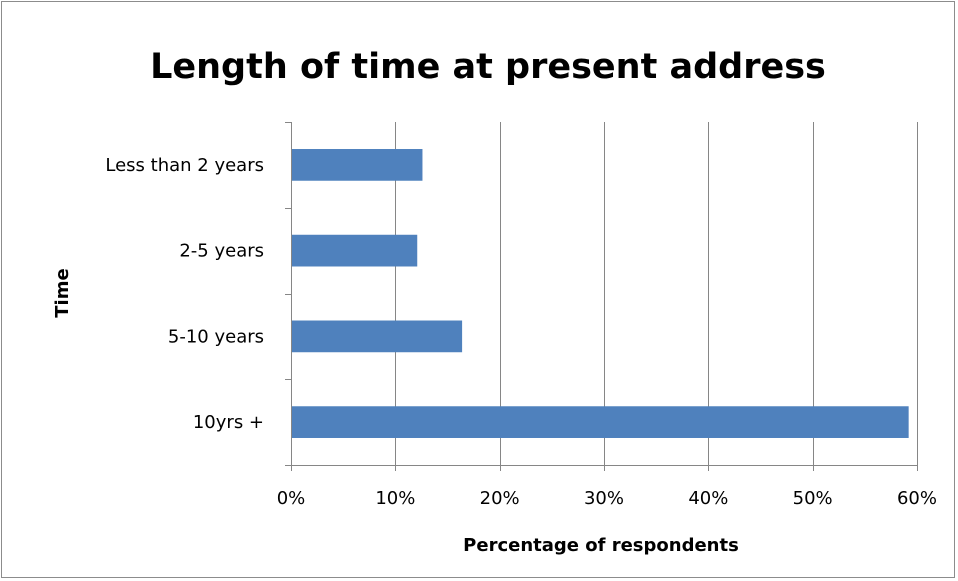  I want to click on y-tick-label: Less than 2 years, so click(184, 165).